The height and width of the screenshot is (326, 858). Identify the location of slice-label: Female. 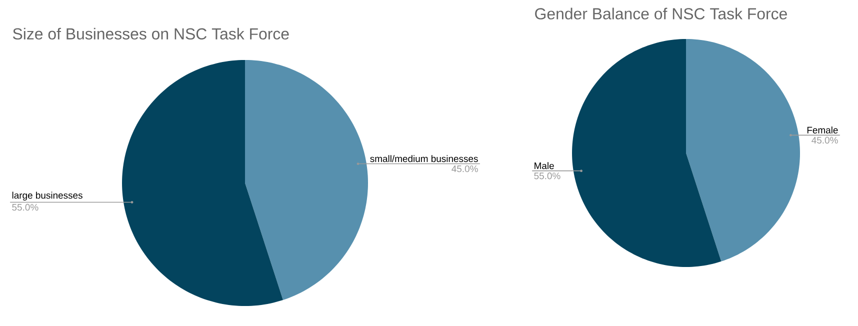
(822, 130).